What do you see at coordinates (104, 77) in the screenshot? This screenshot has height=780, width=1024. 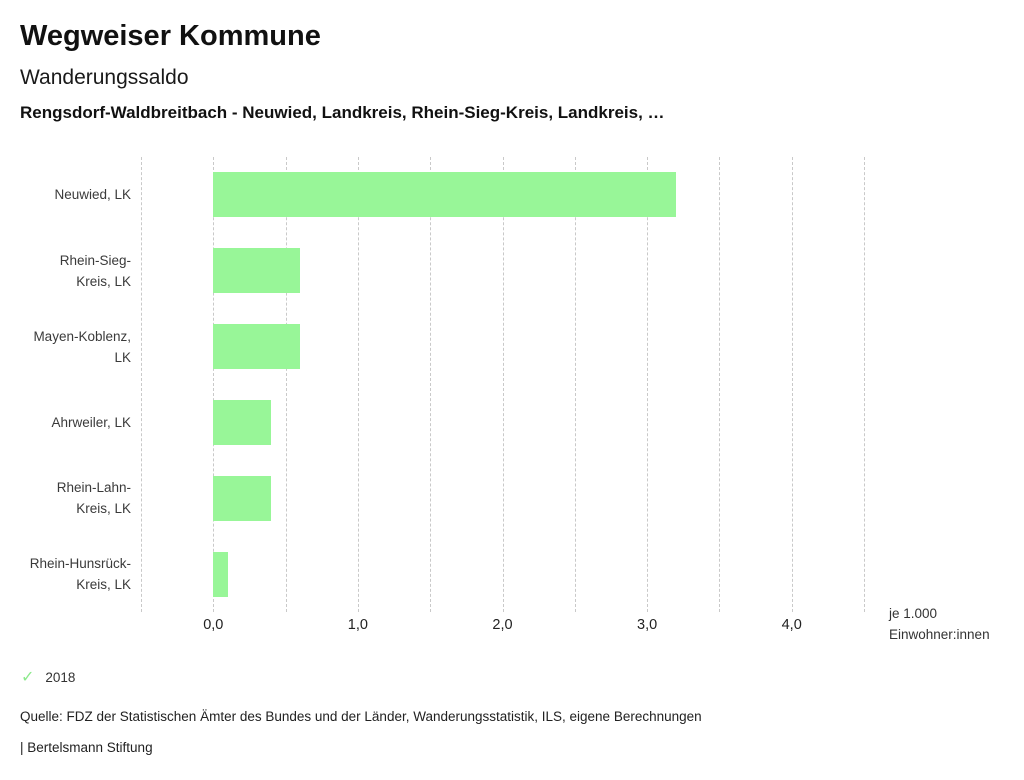 I see `chart-title: Wanderungssaldo` at bounding box center [104, 77].